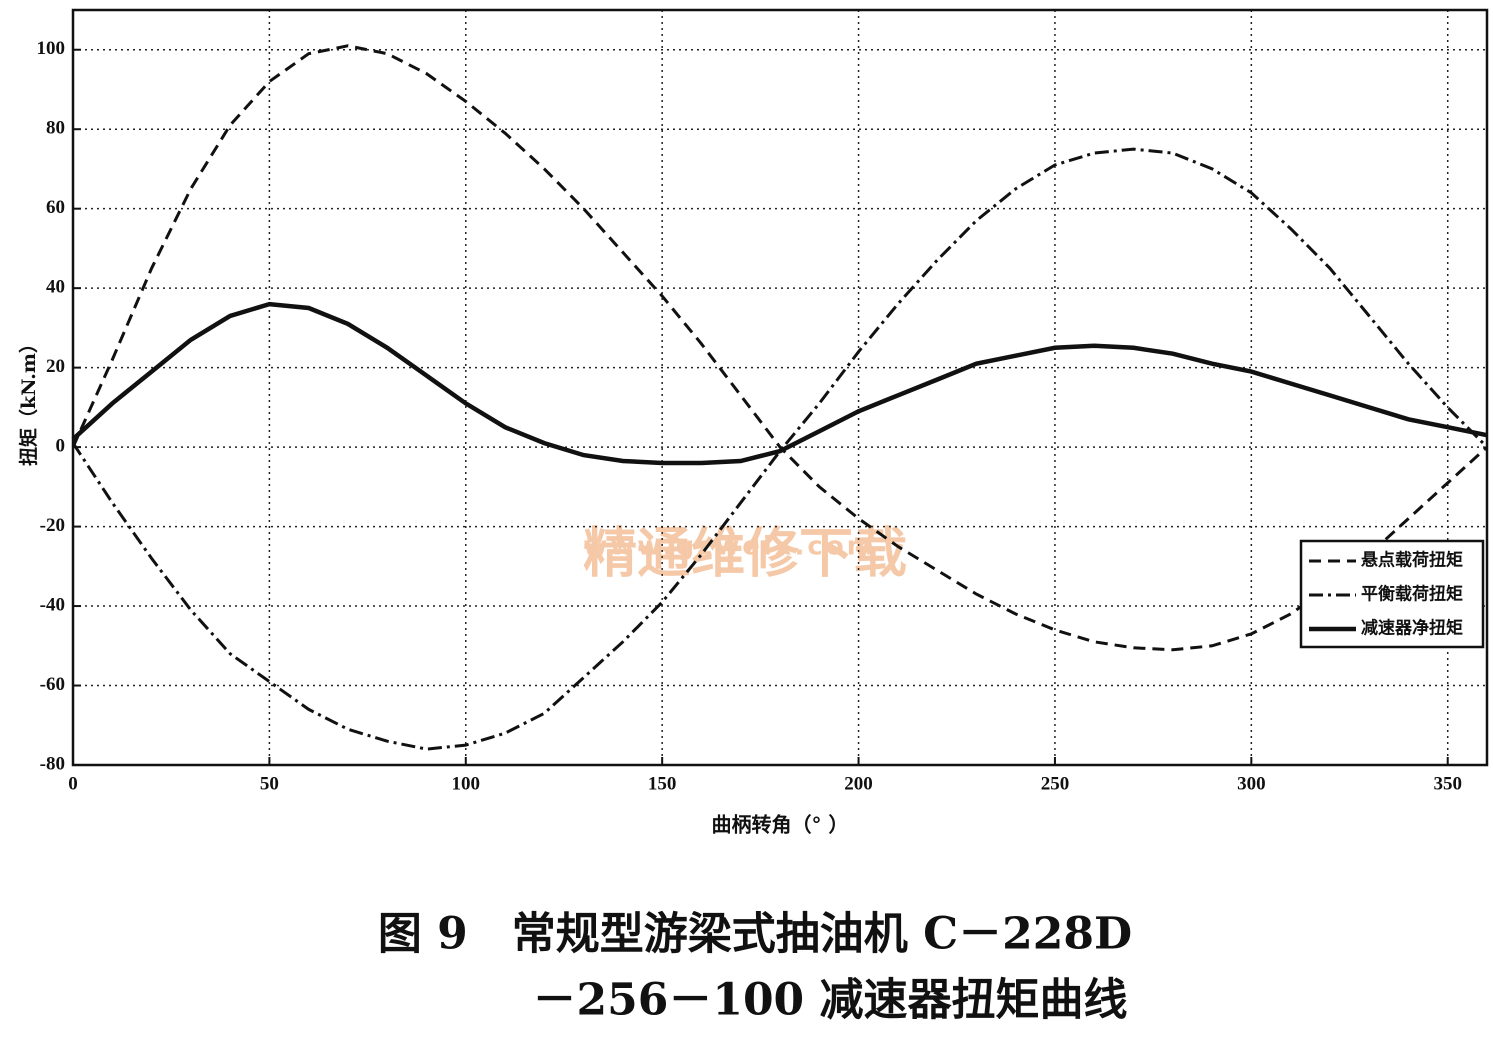  What do you see at coordinates (52, 604) in the screenshot?
I see `y-tick-label: -40` at bounding box center [52, 604].